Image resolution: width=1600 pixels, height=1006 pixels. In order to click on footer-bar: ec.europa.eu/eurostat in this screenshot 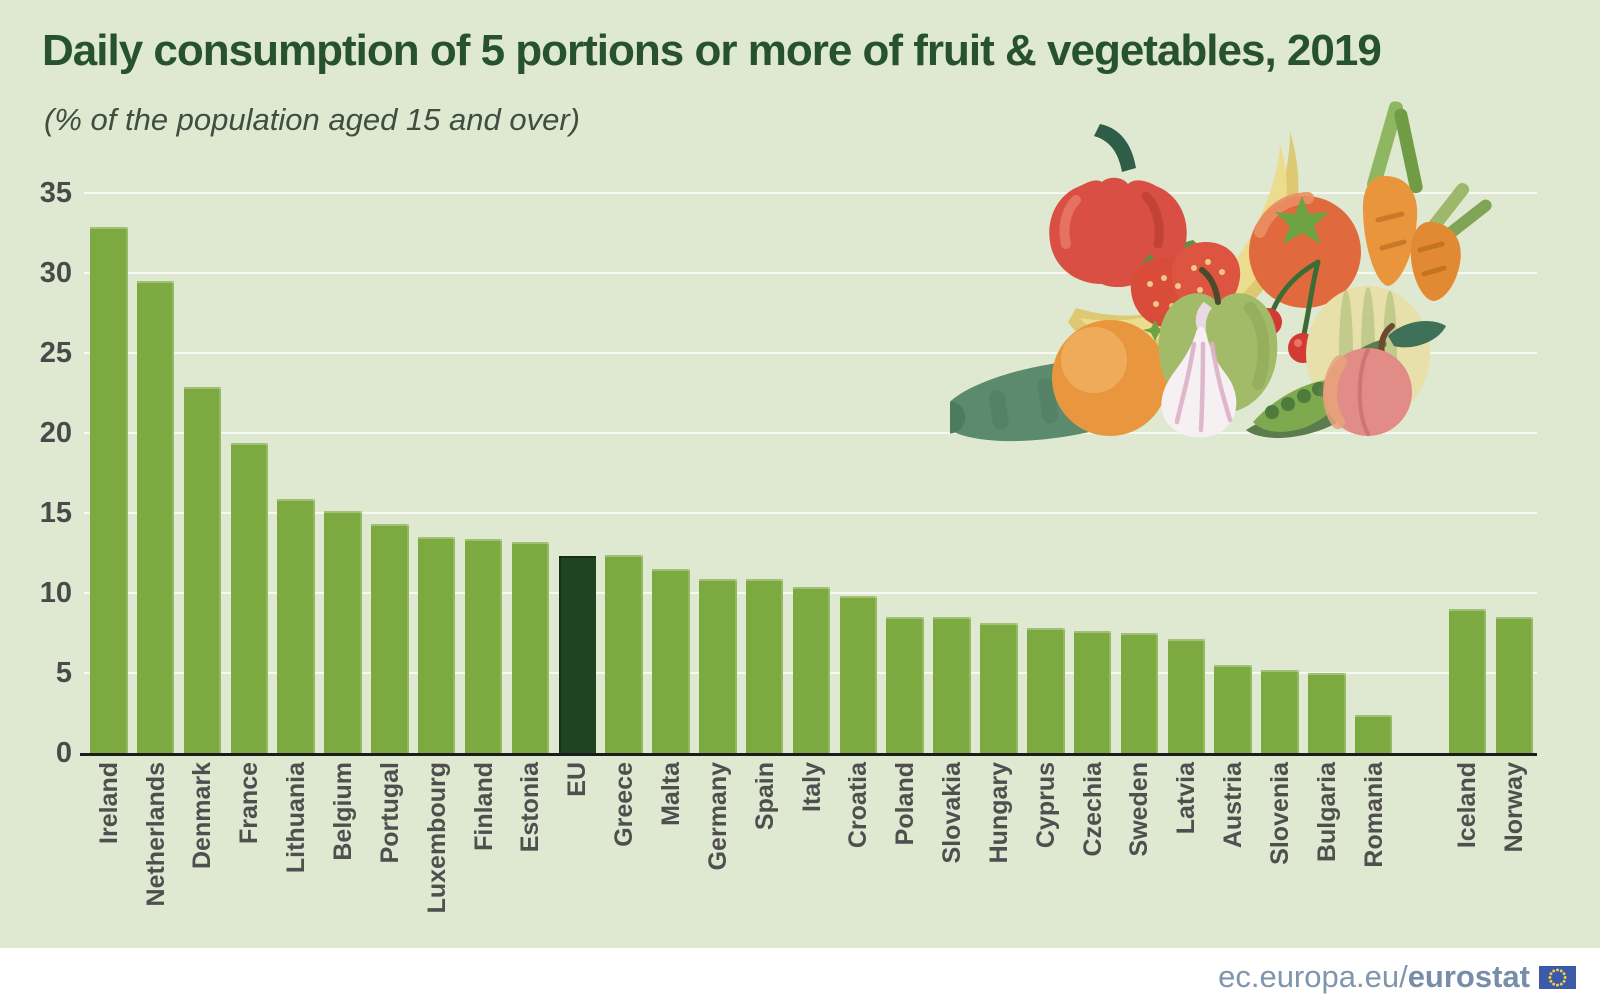, I will do `click(800, 977)`.